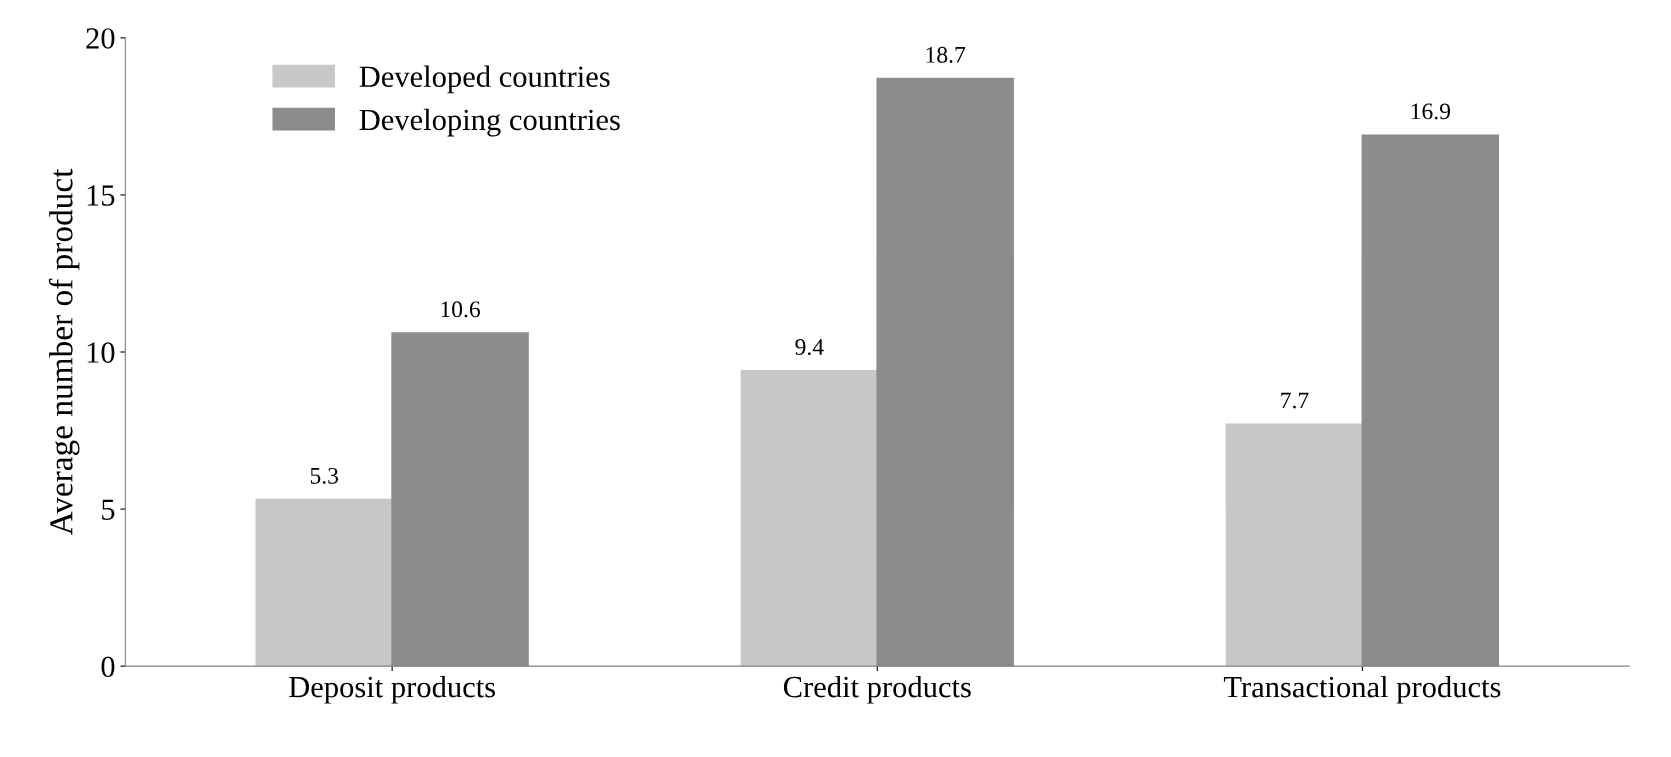 The image size is (1671, 757). What do you see at coordinates (108, 509) in the screenshot?
I see `y-tick-label: 5` at bounding box center [108, 509].